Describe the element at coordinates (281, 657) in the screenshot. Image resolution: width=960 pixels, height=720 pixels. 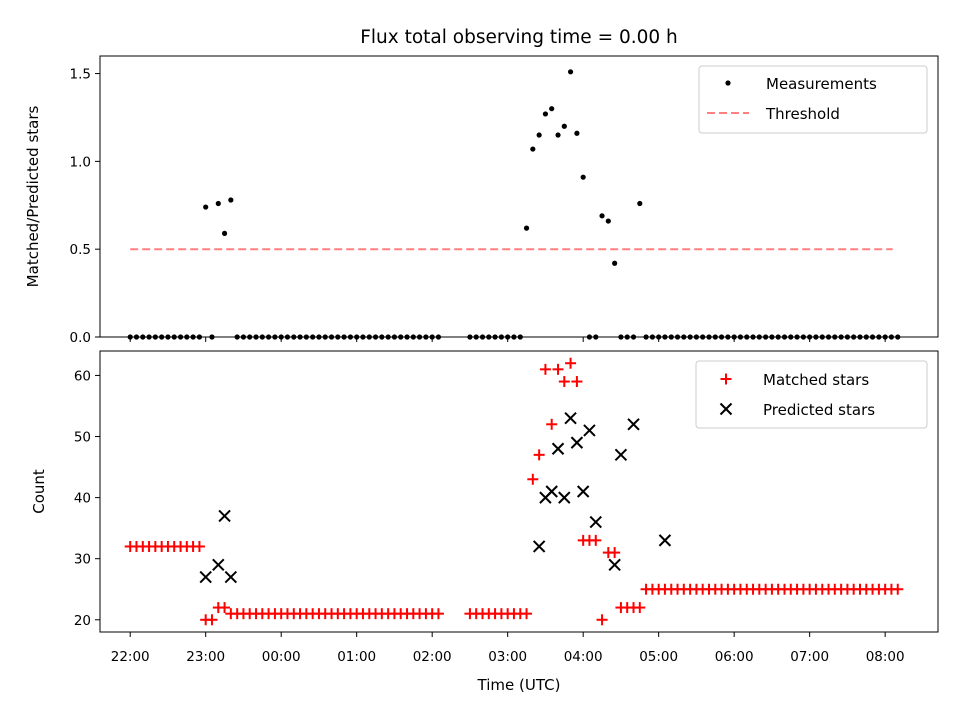
I see `x-tick-label: 00:00` at that location.